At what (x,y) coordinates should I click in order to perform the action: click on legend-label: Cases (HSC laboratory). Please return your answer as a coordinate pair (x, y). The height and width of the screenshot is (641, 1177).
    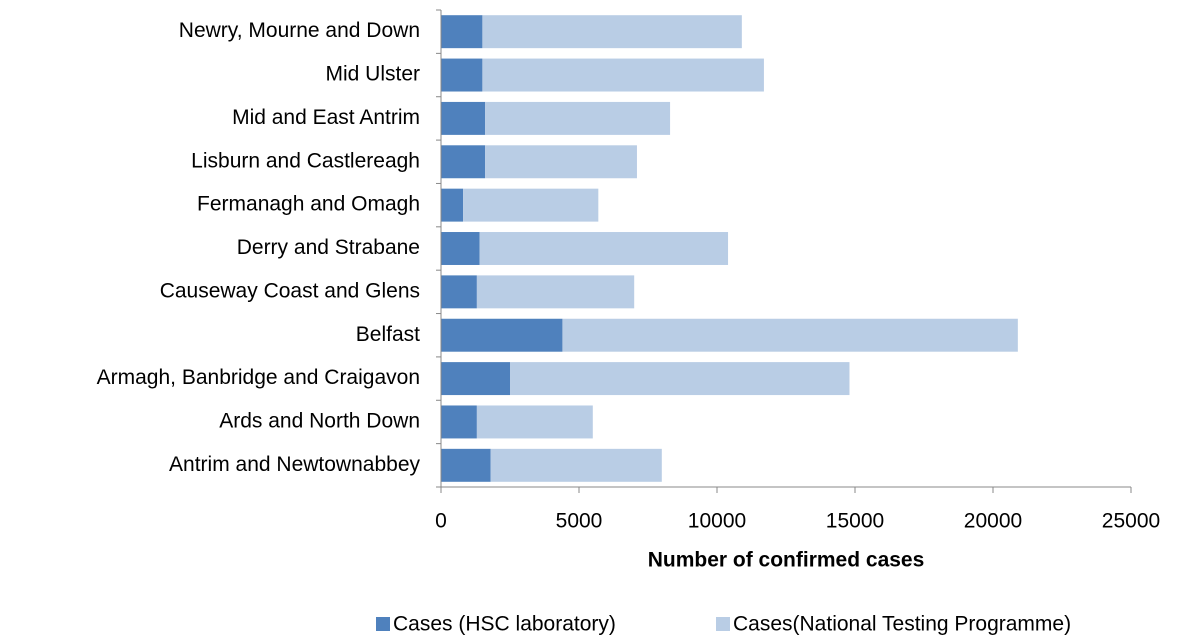
    Looking at the image, I should click on (504, 624).